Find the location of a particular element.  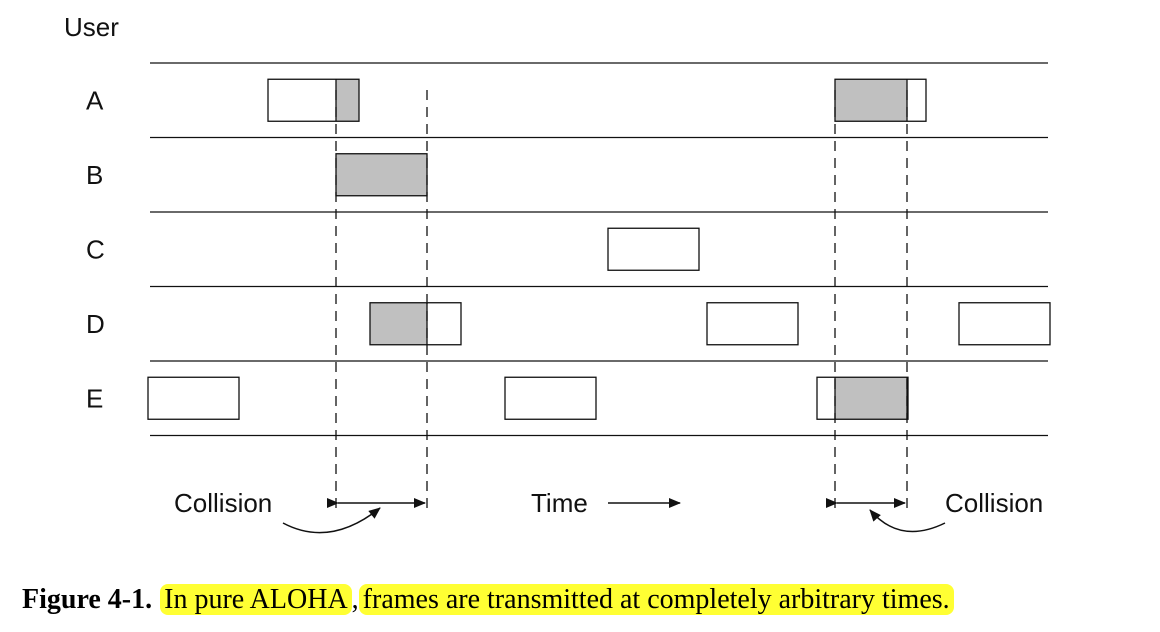

user-label-d: D is located at coordinates (95, 324).